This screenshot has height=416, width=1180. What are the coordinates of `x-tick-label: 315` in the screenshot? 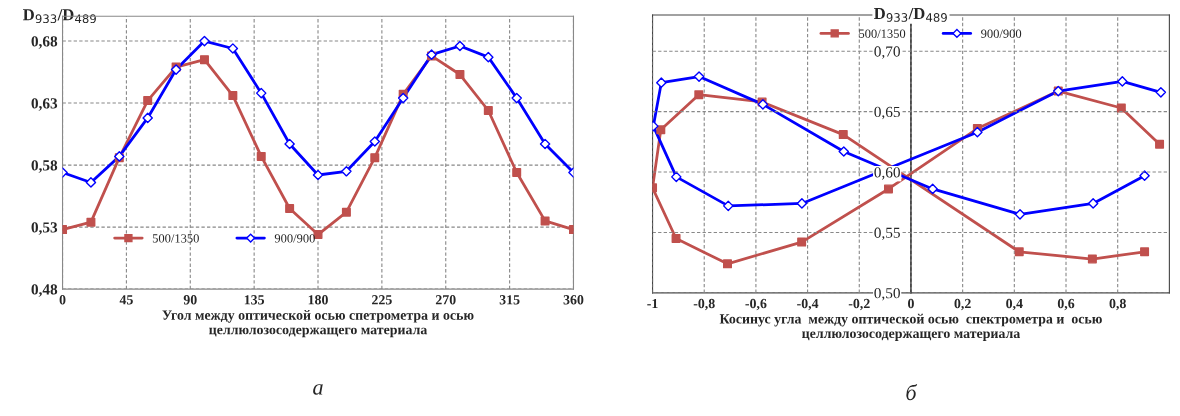 It's located at (509, 300).